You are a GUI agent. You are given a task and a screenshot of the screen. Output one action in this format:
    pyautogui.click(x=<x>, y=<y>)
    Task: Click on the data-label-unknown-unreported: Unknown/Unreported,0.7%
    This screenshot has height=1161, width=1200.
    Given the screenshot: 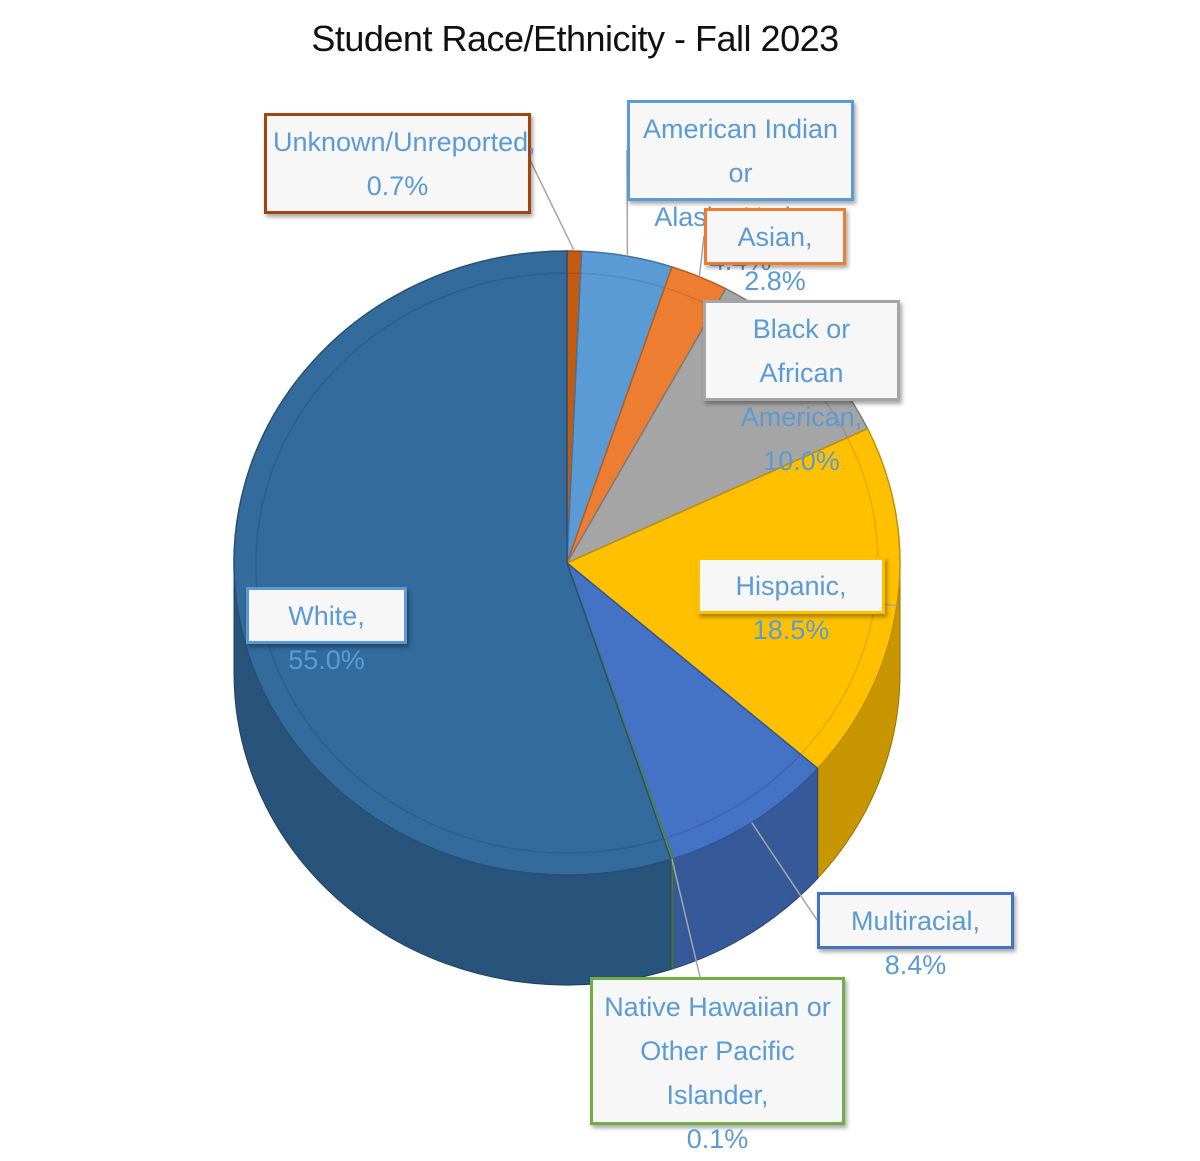 What is the action you would take?
    pyautogui.click(x=397, y=163)
    